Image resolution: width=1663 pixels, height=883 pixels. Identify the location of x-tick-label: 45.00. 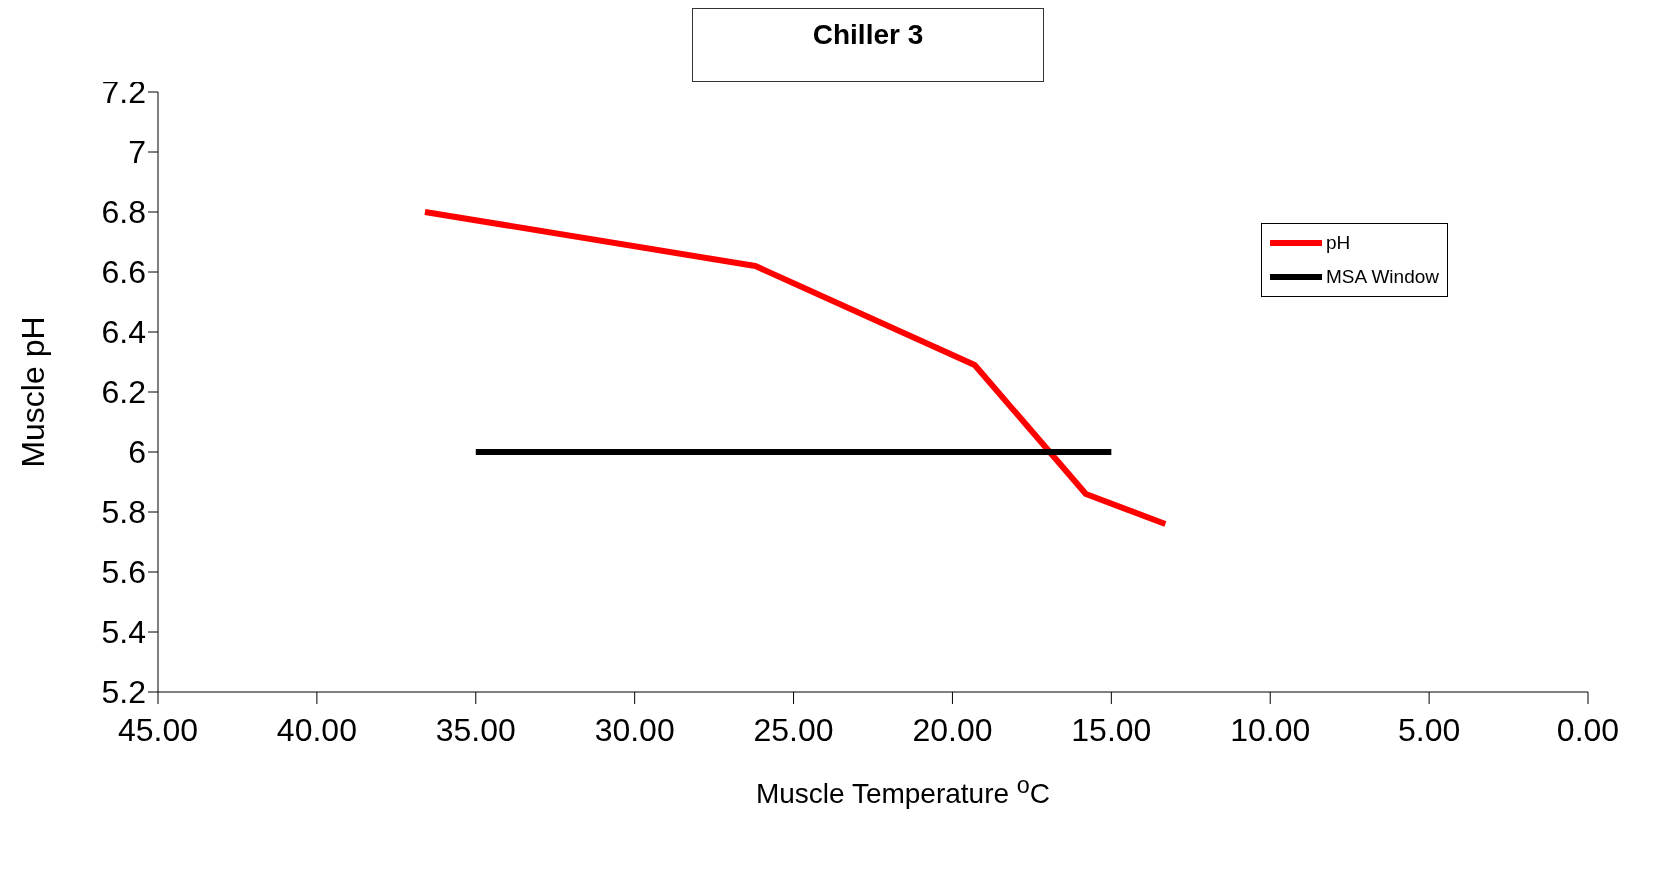
(158, 729).